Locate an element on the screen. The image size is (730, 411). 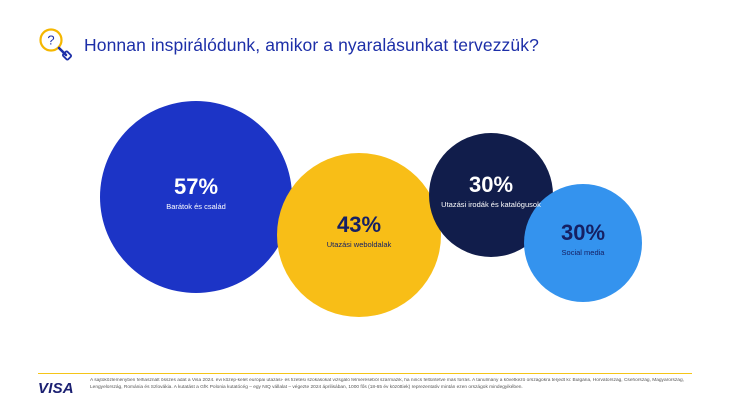
bubble-value-2: 43% is located at coordinates (359, 224).